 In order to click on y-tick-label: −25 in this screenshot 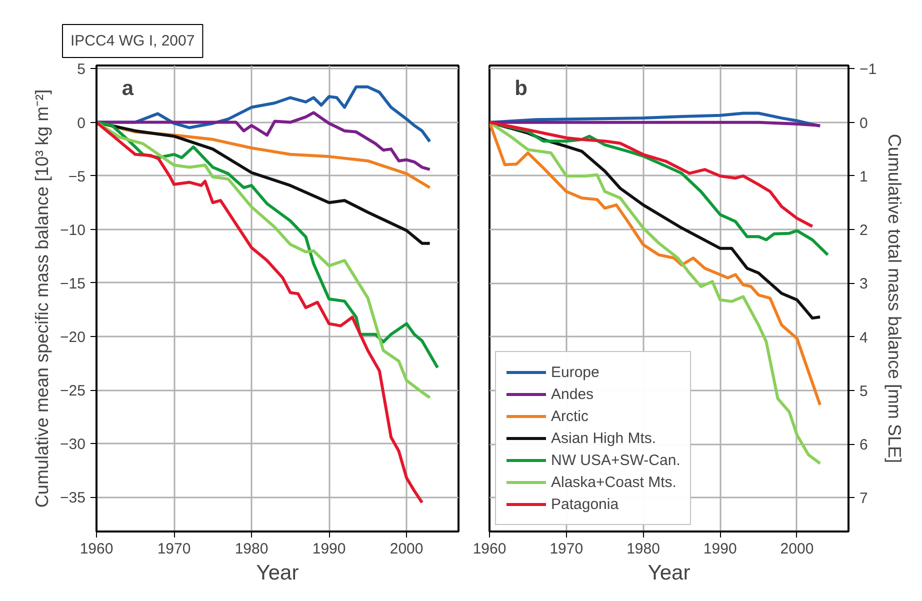, I will do `click(73, 391)`.